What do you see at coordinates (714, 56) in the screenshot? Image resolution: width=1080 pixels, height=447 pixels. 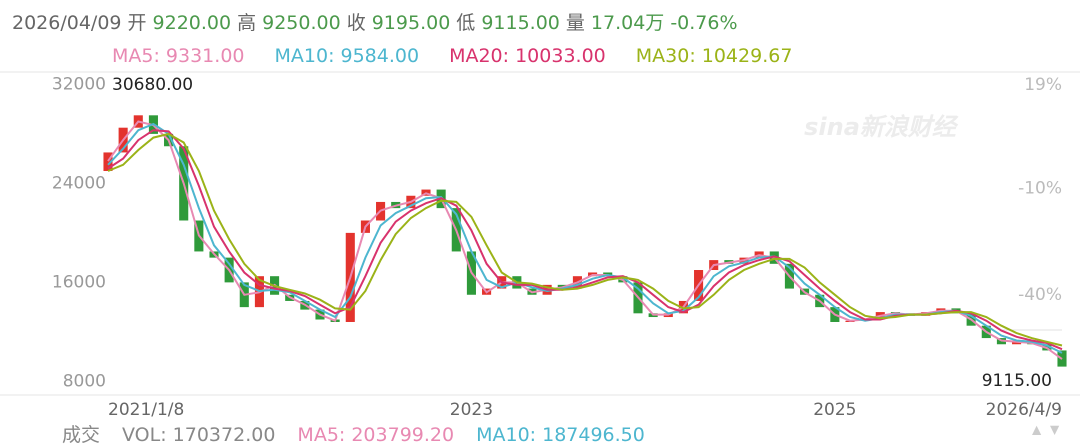 I see `legend-entry: MA30: 10429.67` at bounding box center [714, 56].